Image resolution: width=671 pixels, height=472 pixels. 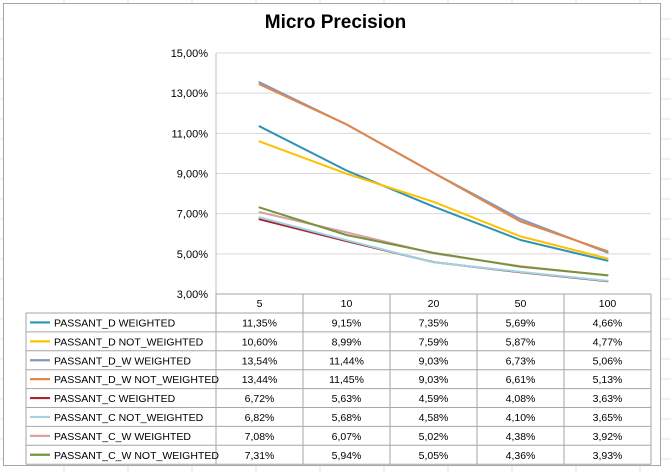 What do you see at coordinates (608, 437) in the screenshot?
I see `data-label: 3,92%` at bounding box center [608, 437].